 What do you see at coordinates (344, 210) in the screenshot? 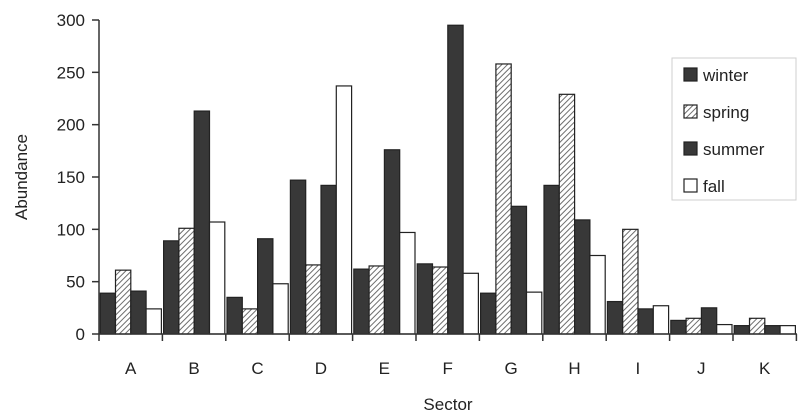
I see `bar-D-fall` at bounding box center [344, 210].